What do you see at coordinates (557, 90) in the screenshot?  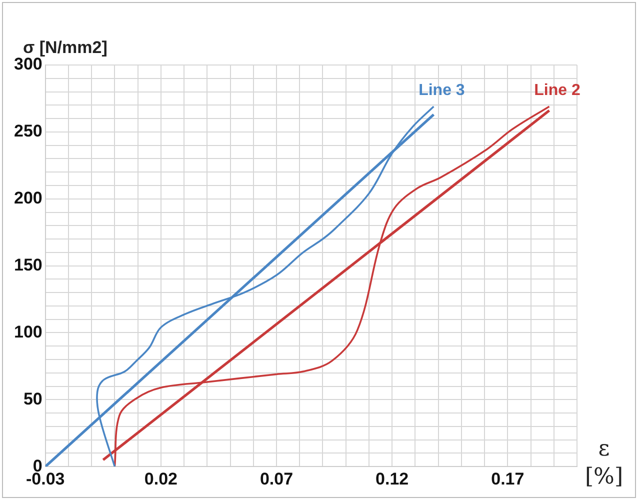 I see `series-label: Line 2` at bounding box center [557, 90].